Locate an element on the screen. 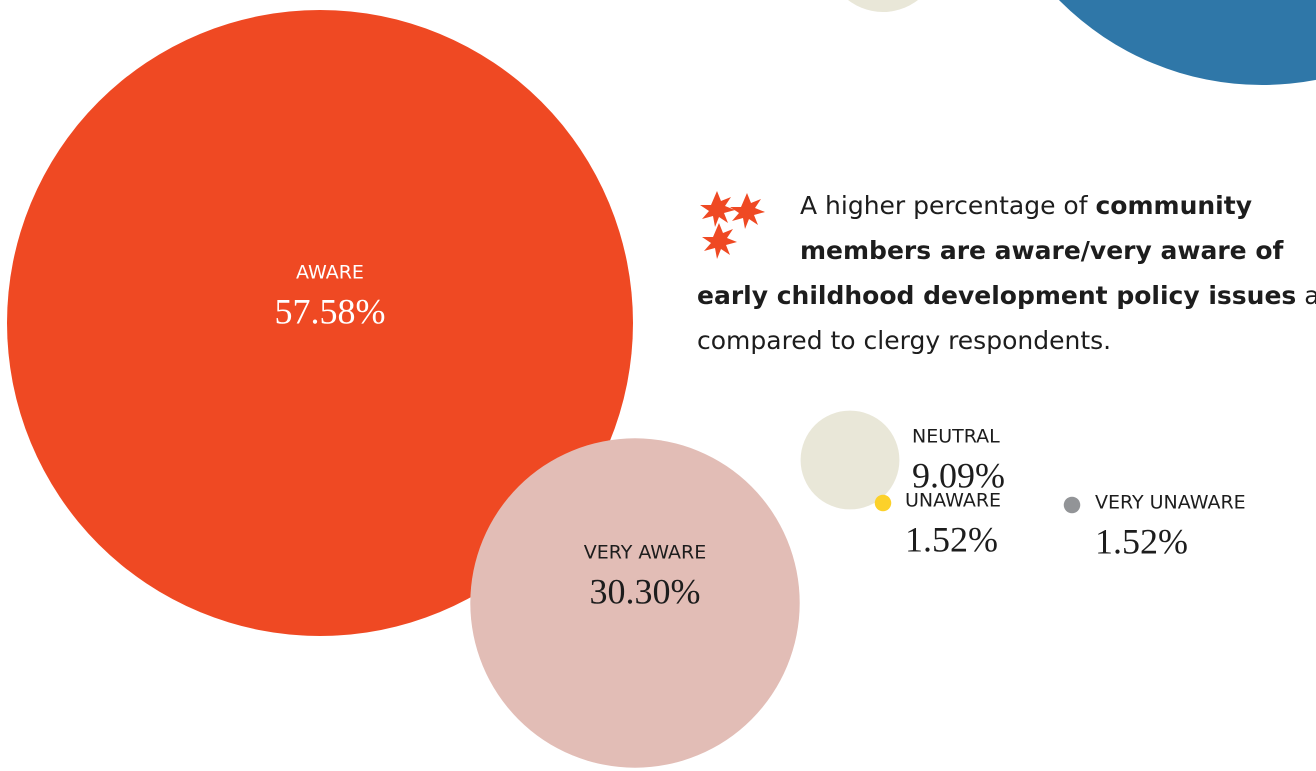 The width and height of the screenshot is (1316, 771). value-label: 30.30% is located at coordinates (645, 591).